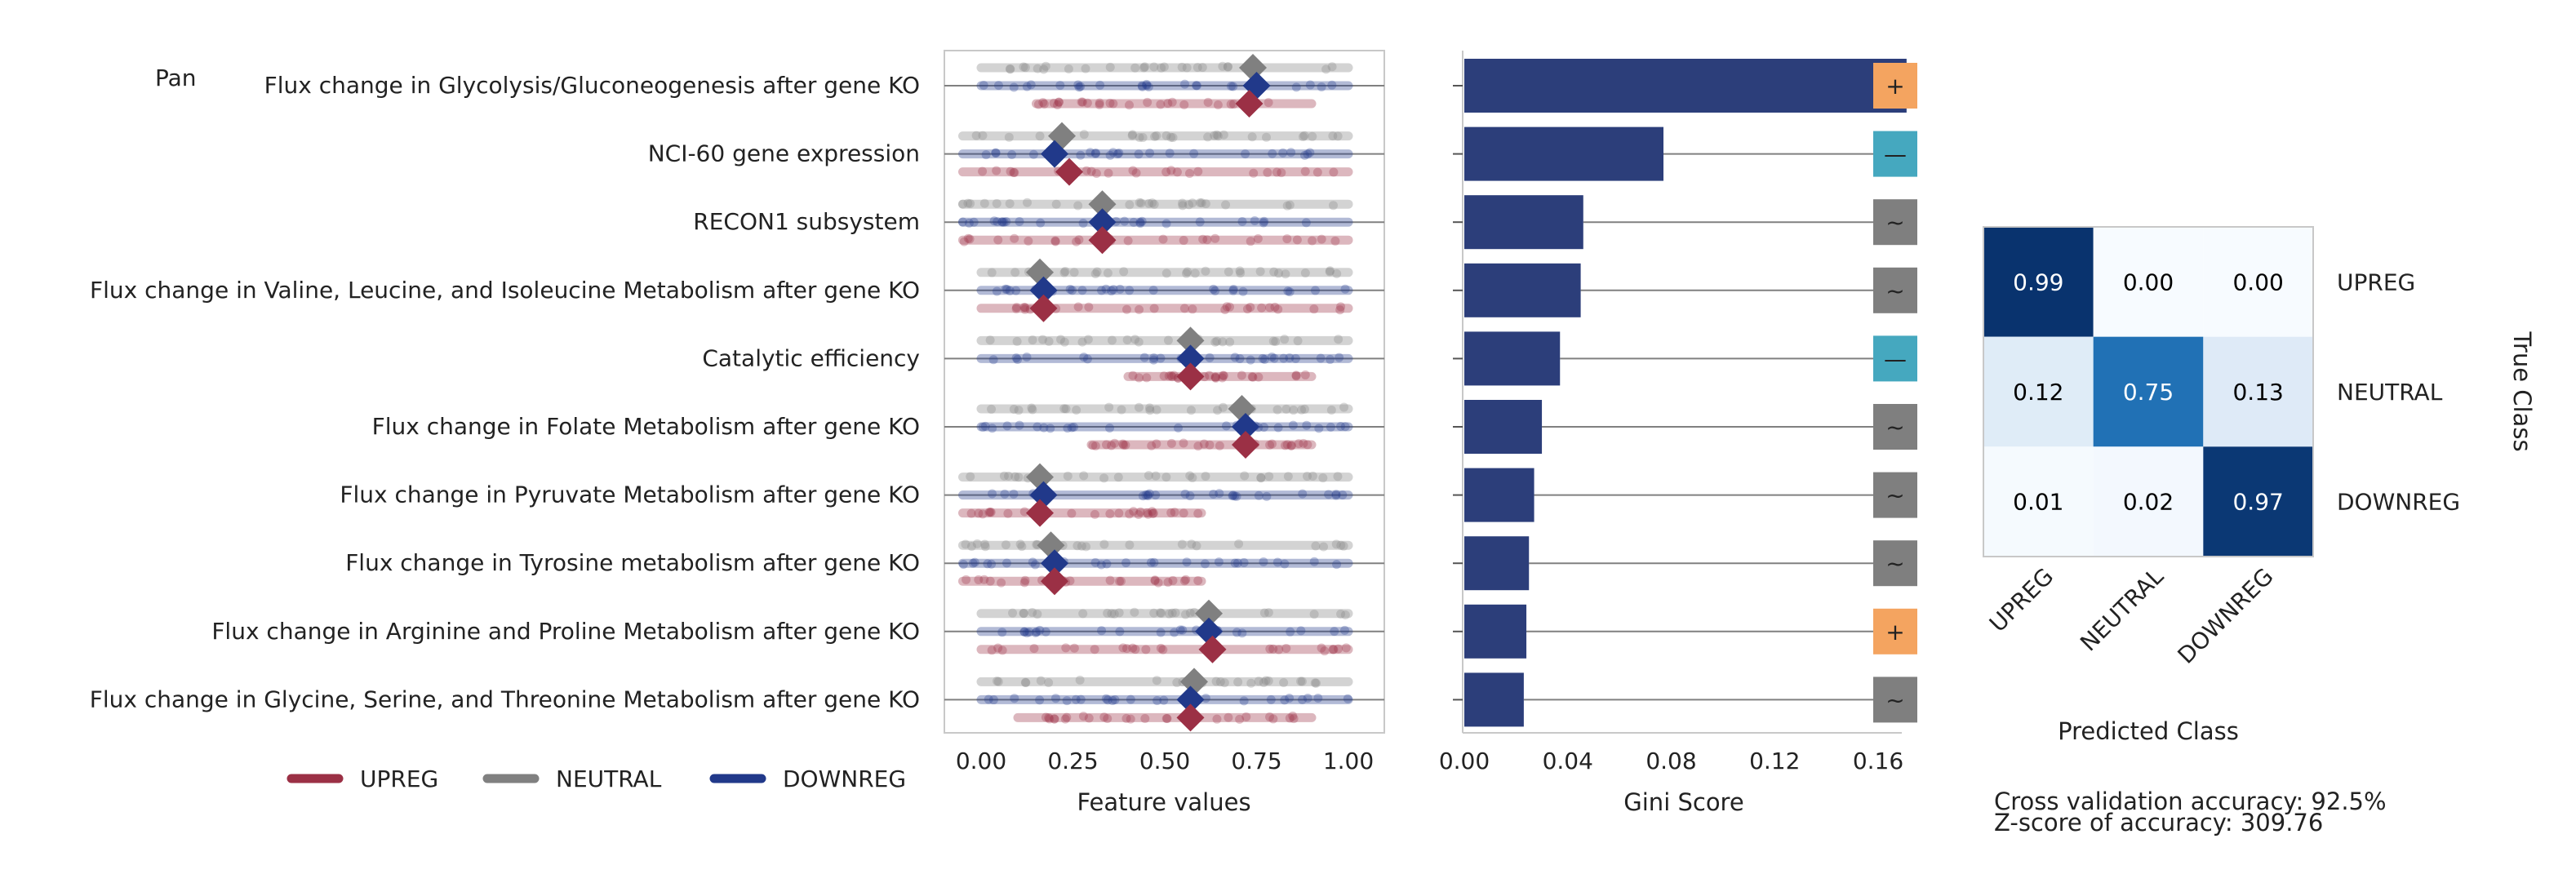  Describe the element at coordinates (2038, 281) in the screenshot. I see `confusion-cell-value: 0.99` at that location.